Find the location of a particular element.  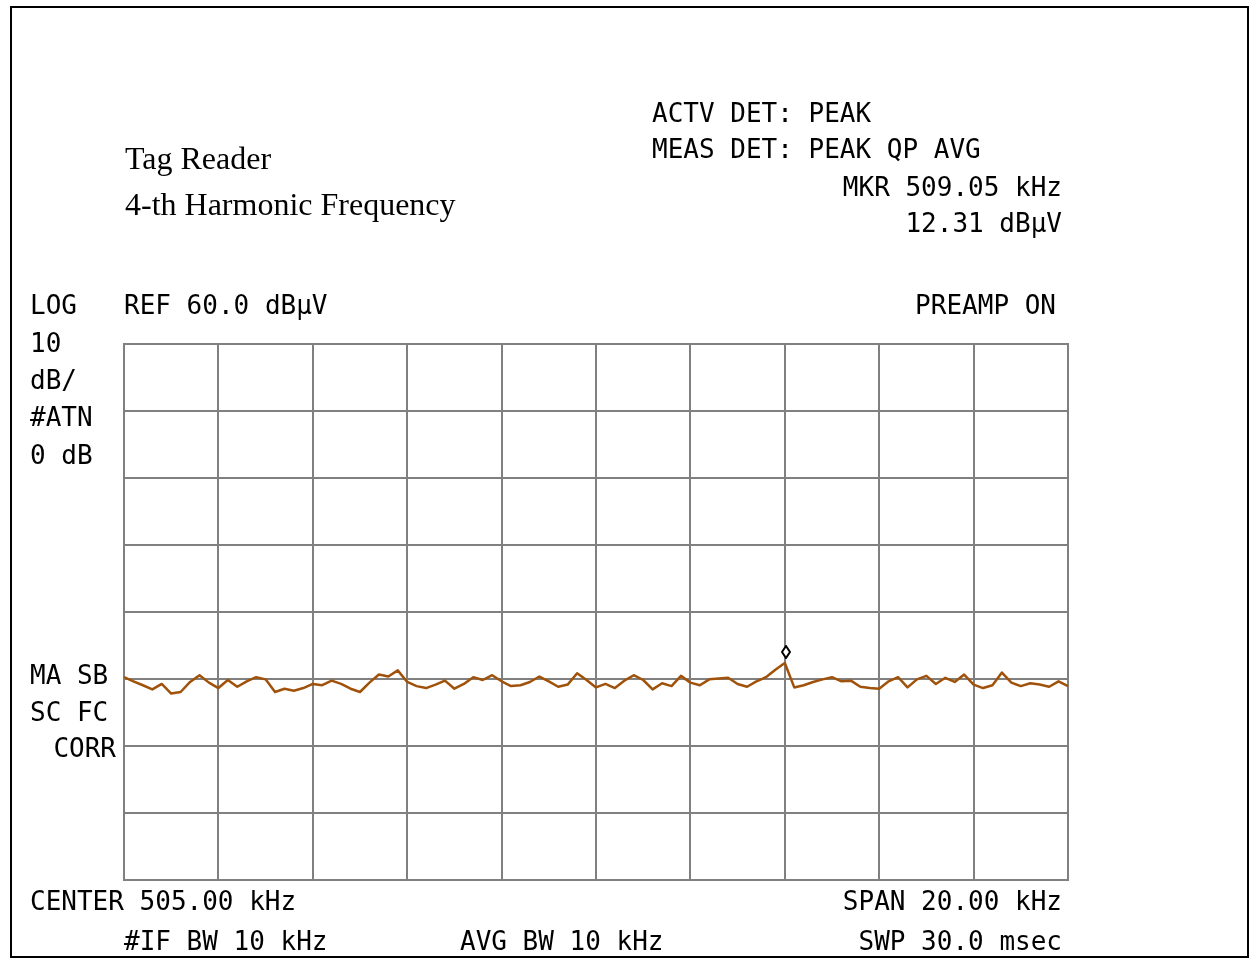

text: MA SB is located at coordinates (69, 675).